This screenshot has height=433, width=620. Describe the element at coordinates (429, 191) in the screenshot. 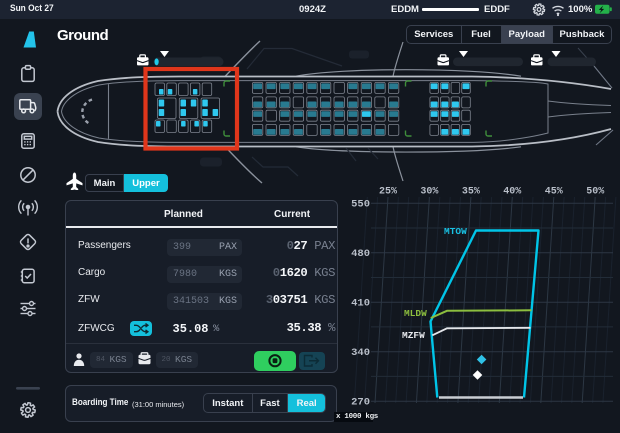

I see `svg-text: 30%` at that location.